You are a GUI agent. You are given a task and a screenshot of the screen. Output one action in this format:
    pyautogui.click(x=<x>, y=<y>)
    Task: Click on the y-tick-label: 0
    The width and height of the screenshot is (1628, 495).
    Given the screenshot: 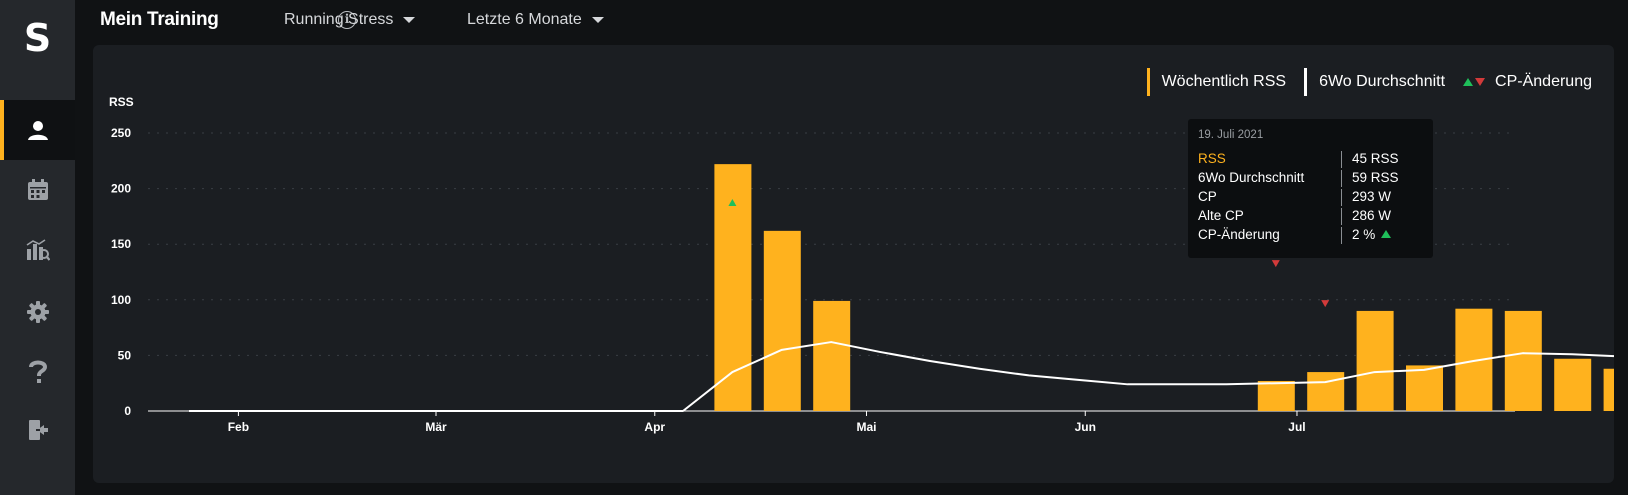 What is the action you would take?
    pyautogui.click(x=127, y=411)
    